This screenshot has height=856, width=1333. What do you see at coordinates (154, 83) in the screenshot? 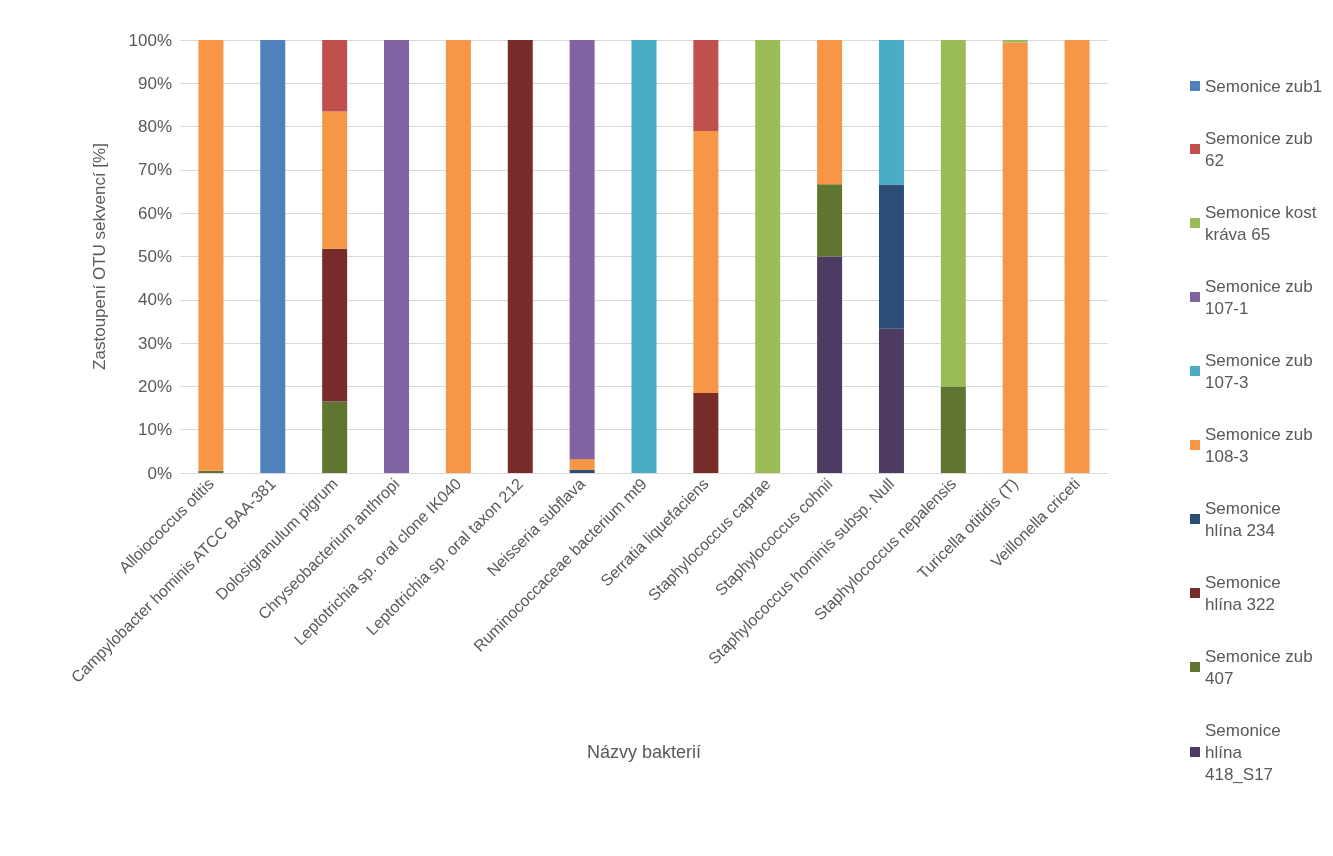
I see `y-tick-label: 90%` at bounding box center [154, 83].